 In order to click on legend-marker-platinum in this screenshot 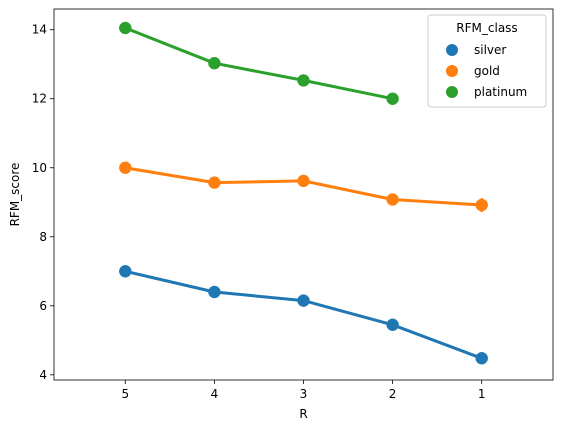, I will do `click(452, 92)`.